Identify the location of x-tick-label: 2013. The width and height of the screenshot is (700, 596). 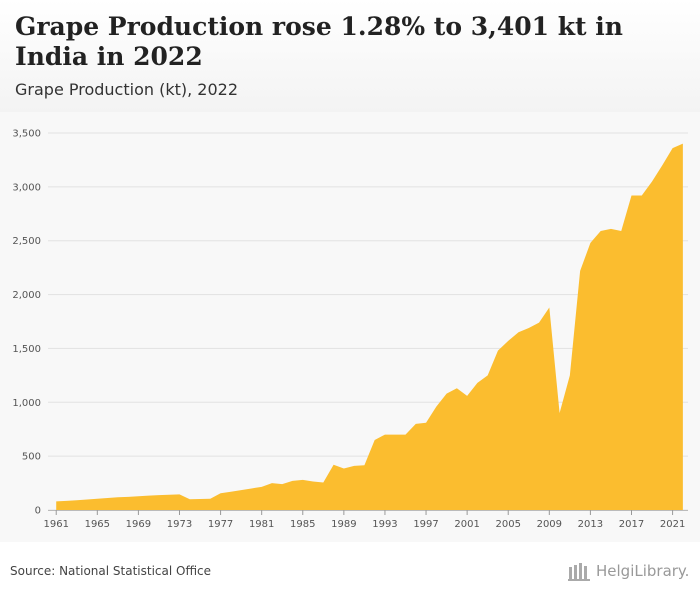
(590, 524).